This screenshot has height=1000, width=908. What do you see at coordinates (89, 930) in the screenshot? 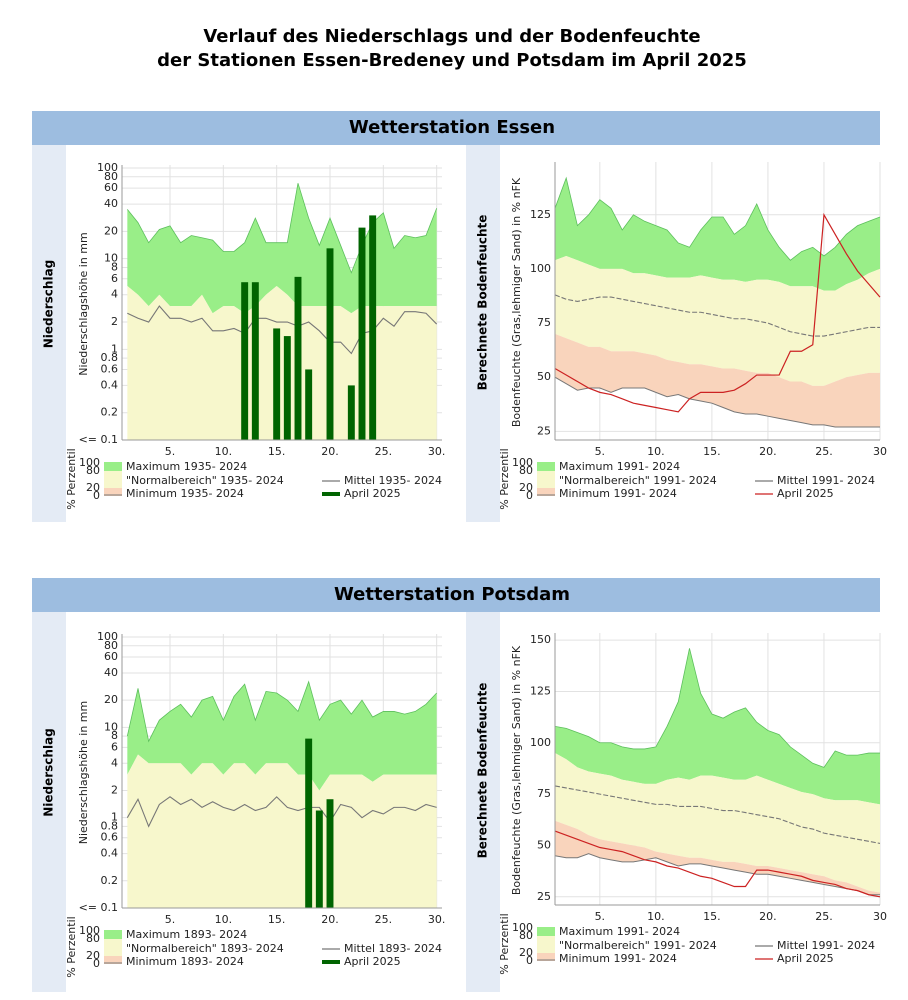
I see `legend-scale-tick: 100` at bounding box center [89, 930].